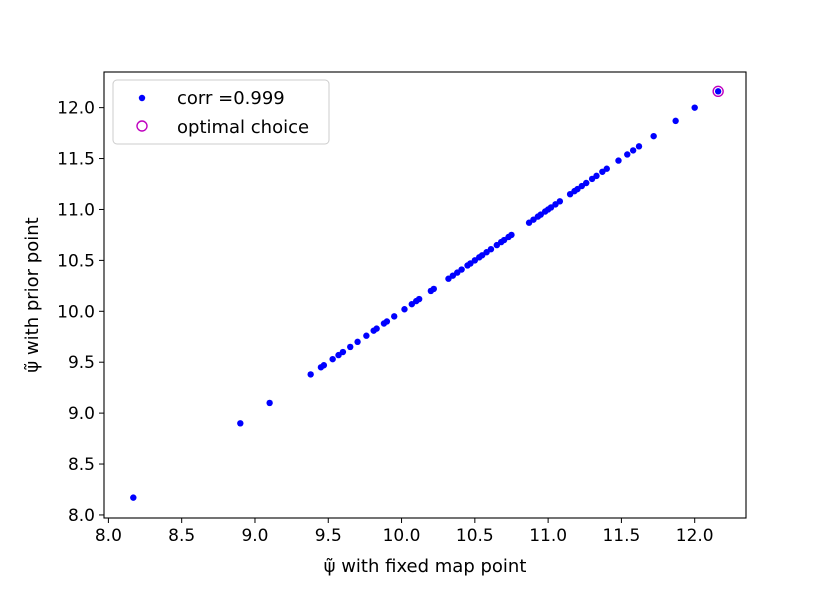 This screenshot has width=830, height=593. I want to click on y-tick-label: 9.0, so click(81, 414).